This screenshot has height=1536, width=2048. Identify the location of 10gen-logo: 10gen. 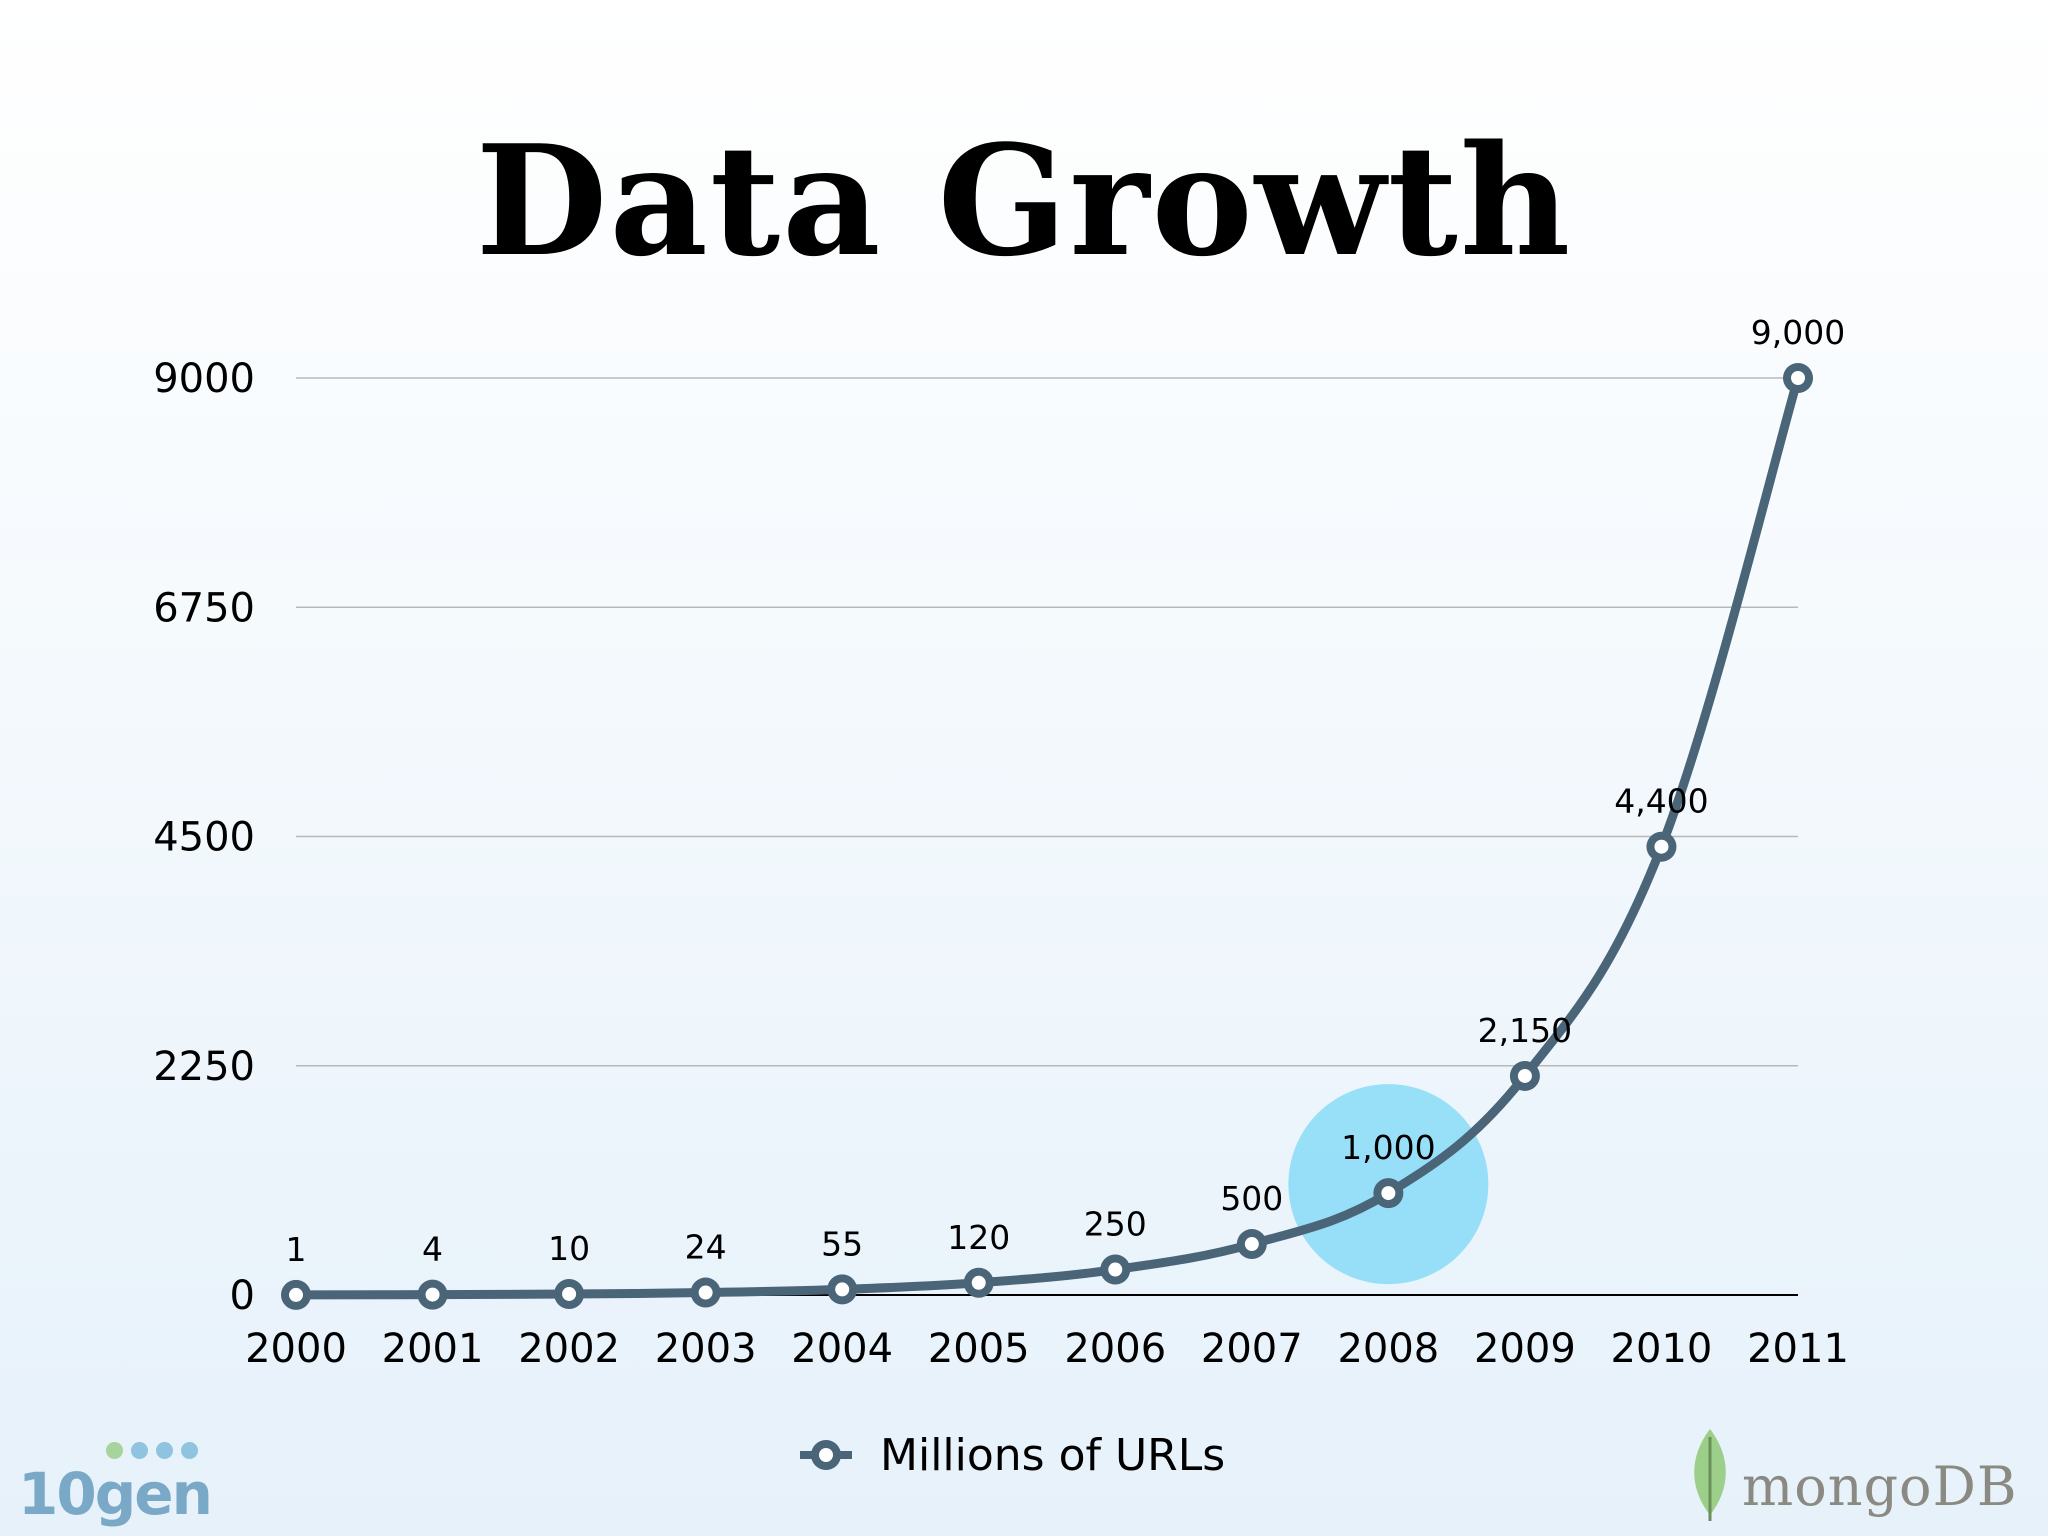
(118, 1482).